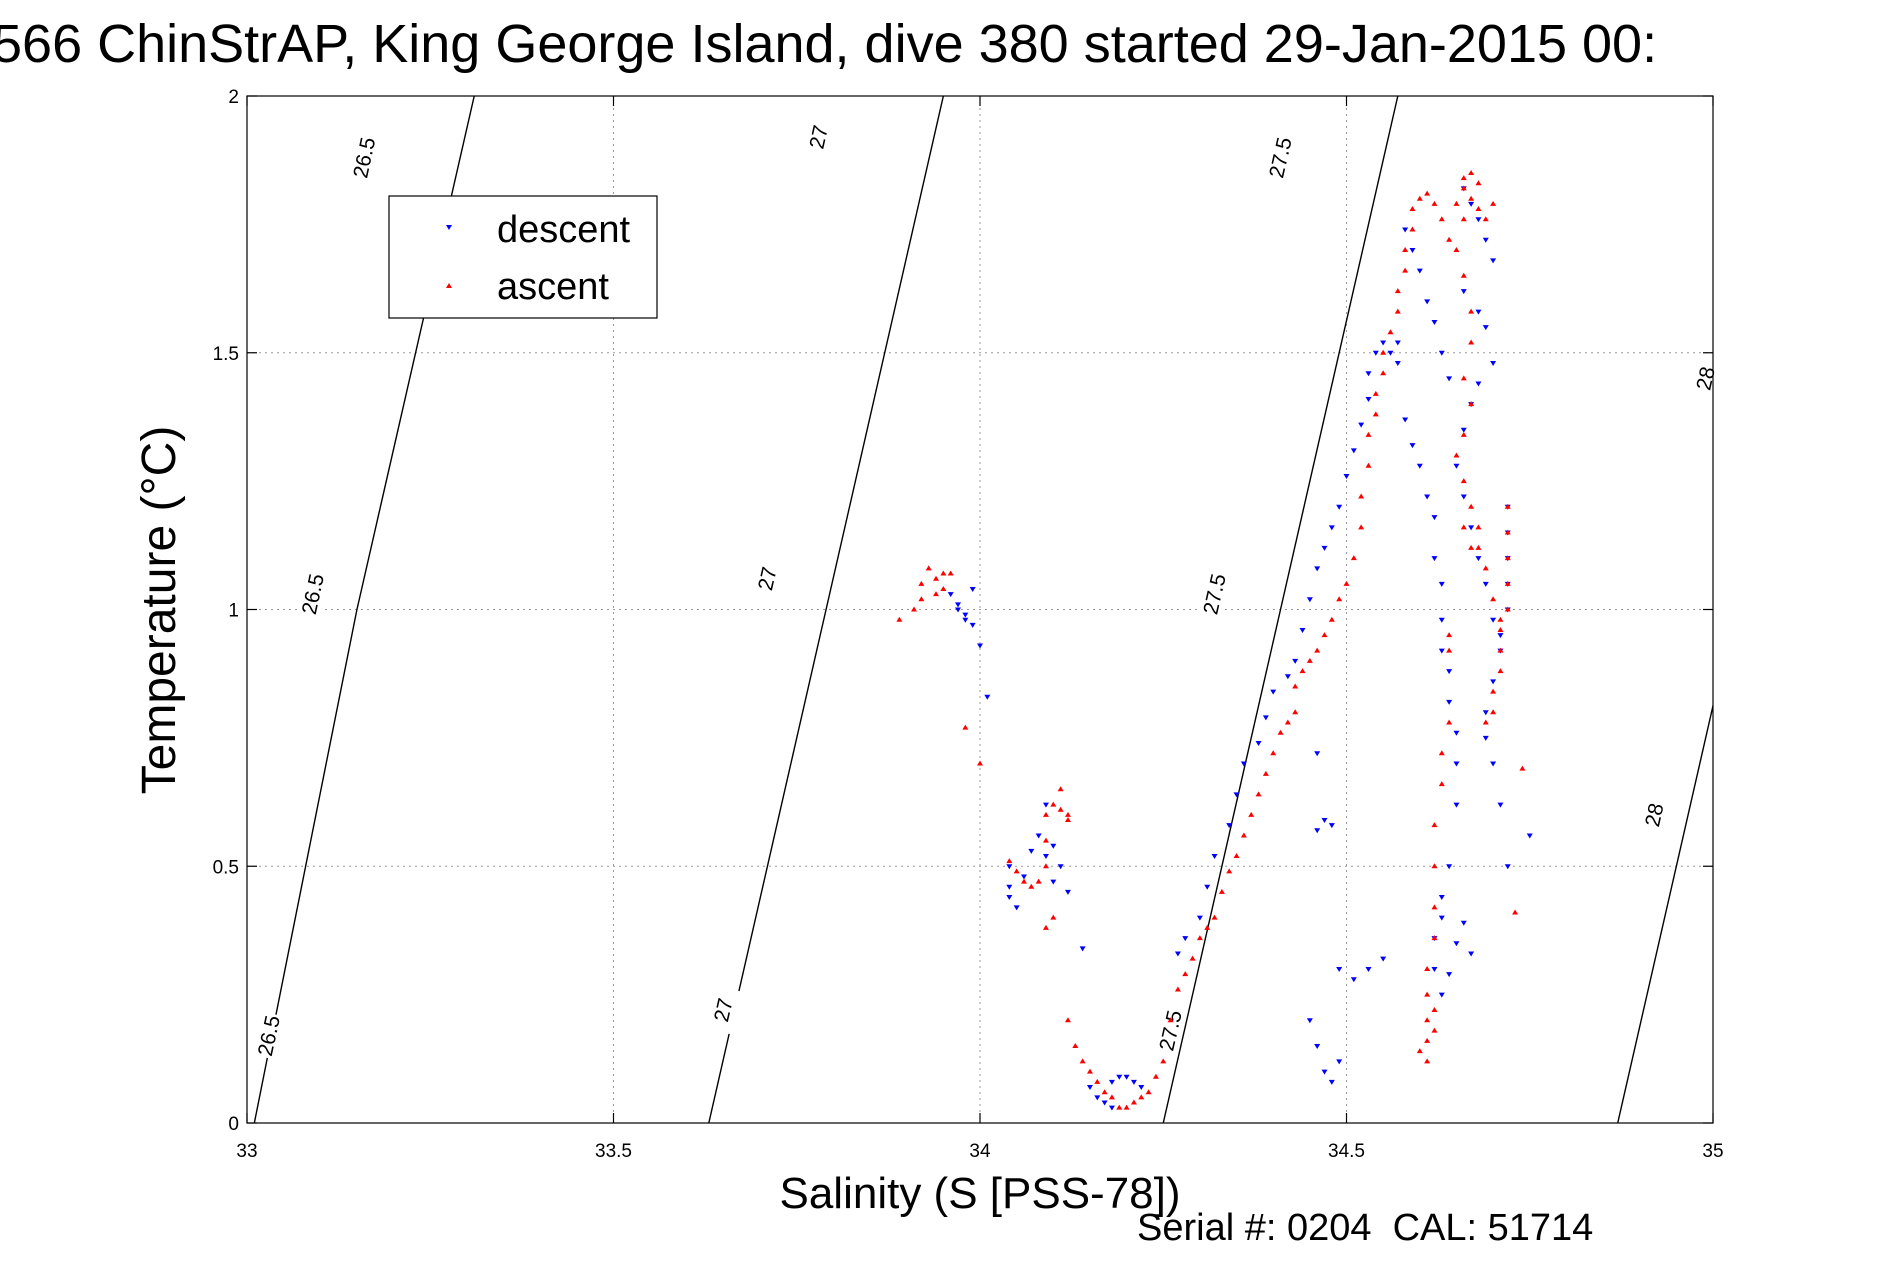 The width and height of the screenshot is (1891, 1262). What do you see at coordinates (246, 1151) in the screenshot?
I see `x-tick-label: 33` at bounding box center [246, 1151].